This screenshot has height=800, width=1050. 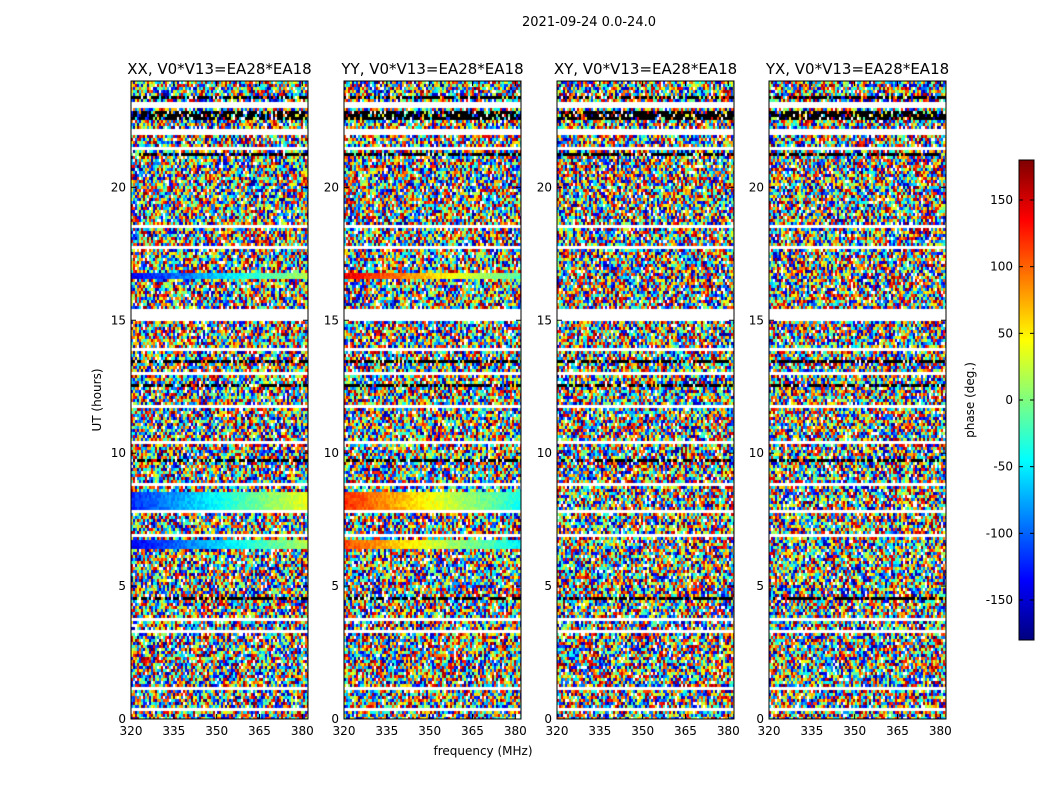 What do you see at coordinates (589, 22) in the screenshot?
I see `figure-suptitle: 2021-09-24 0.0-24.0` at bounding box center [589, 22].